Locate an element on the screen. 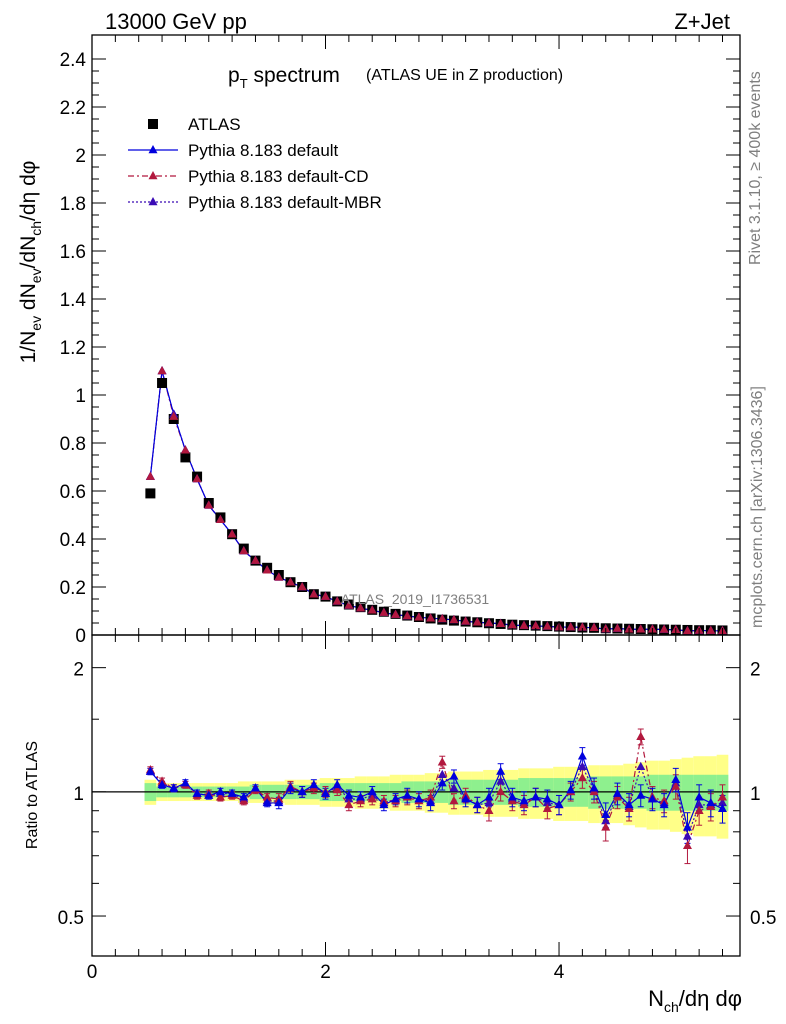 This screenshot has height=1024, width=786. main-y-tick-label: 2.4 is located at coordinates (73, 60).